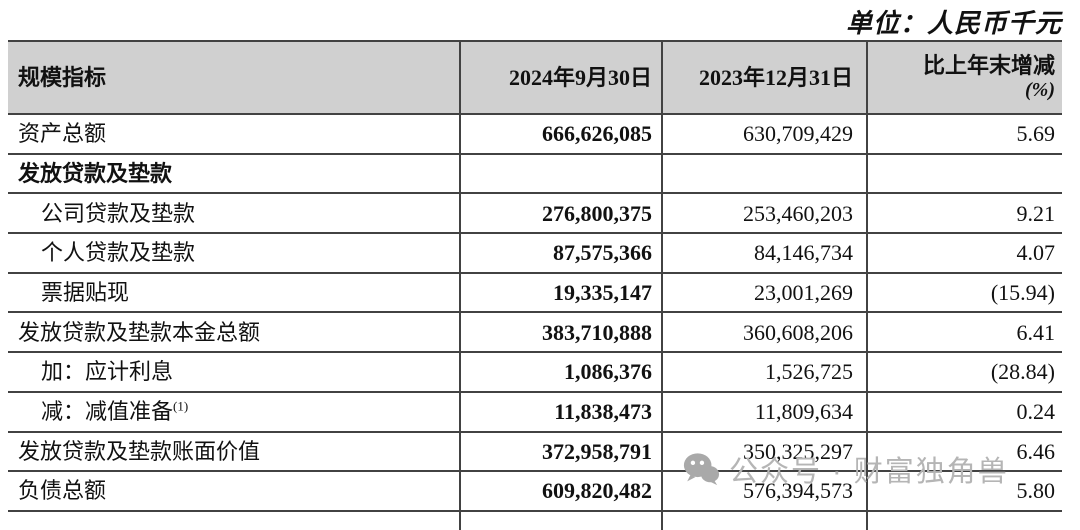 This screenshot has width=1080, height=530. I want to click on row-label: 发放贷款及垫款, so click(234, 174).